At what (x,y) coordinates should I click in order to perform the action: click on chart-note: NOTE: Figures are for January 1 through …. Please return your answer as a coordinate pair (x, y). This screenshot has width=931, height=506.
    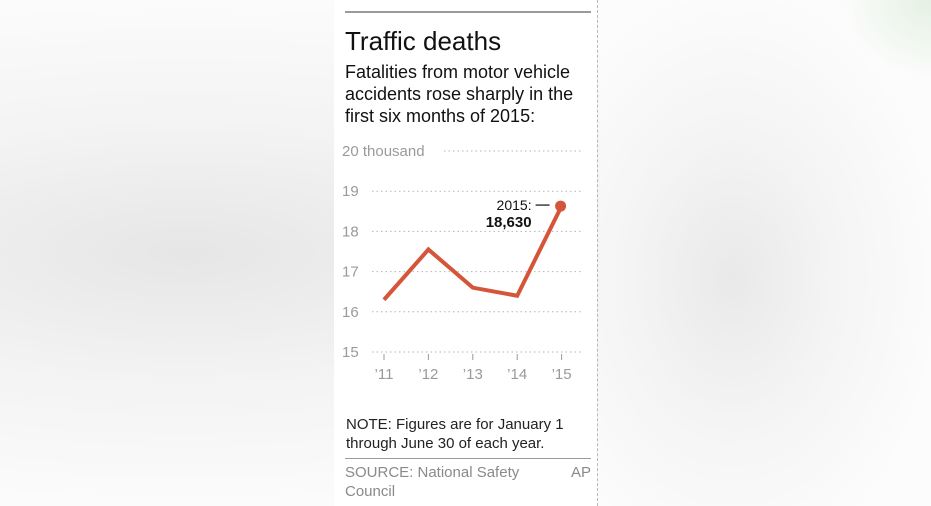
    Looking at the image, I should click on (455, 434).